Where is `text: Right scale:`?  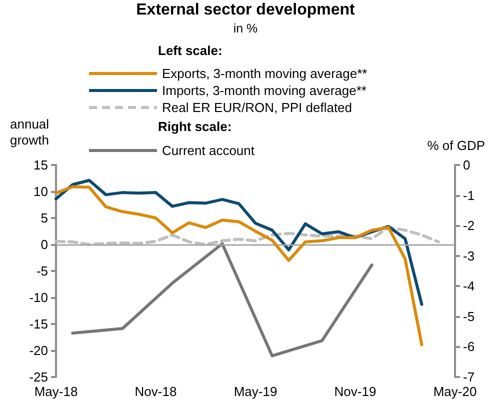 text: Right scale: is located at coordinates (195, 126).